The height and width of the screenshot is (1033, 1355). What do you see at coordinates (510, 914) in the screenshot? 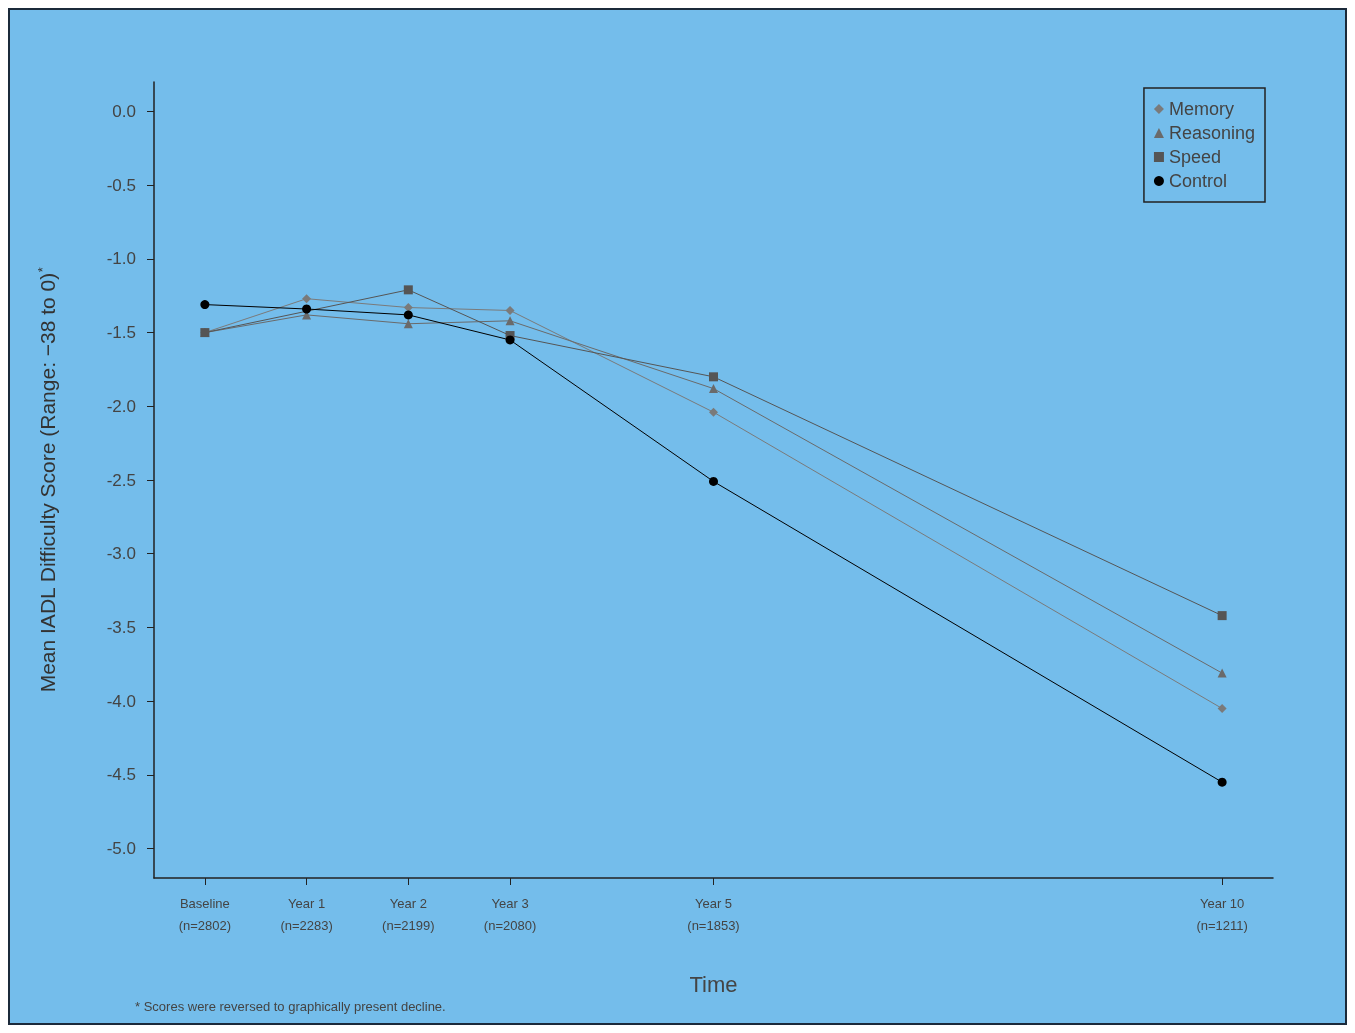
I see `x-tick-label: Year 3 (n=2080)` at bounding box center [510, 914].